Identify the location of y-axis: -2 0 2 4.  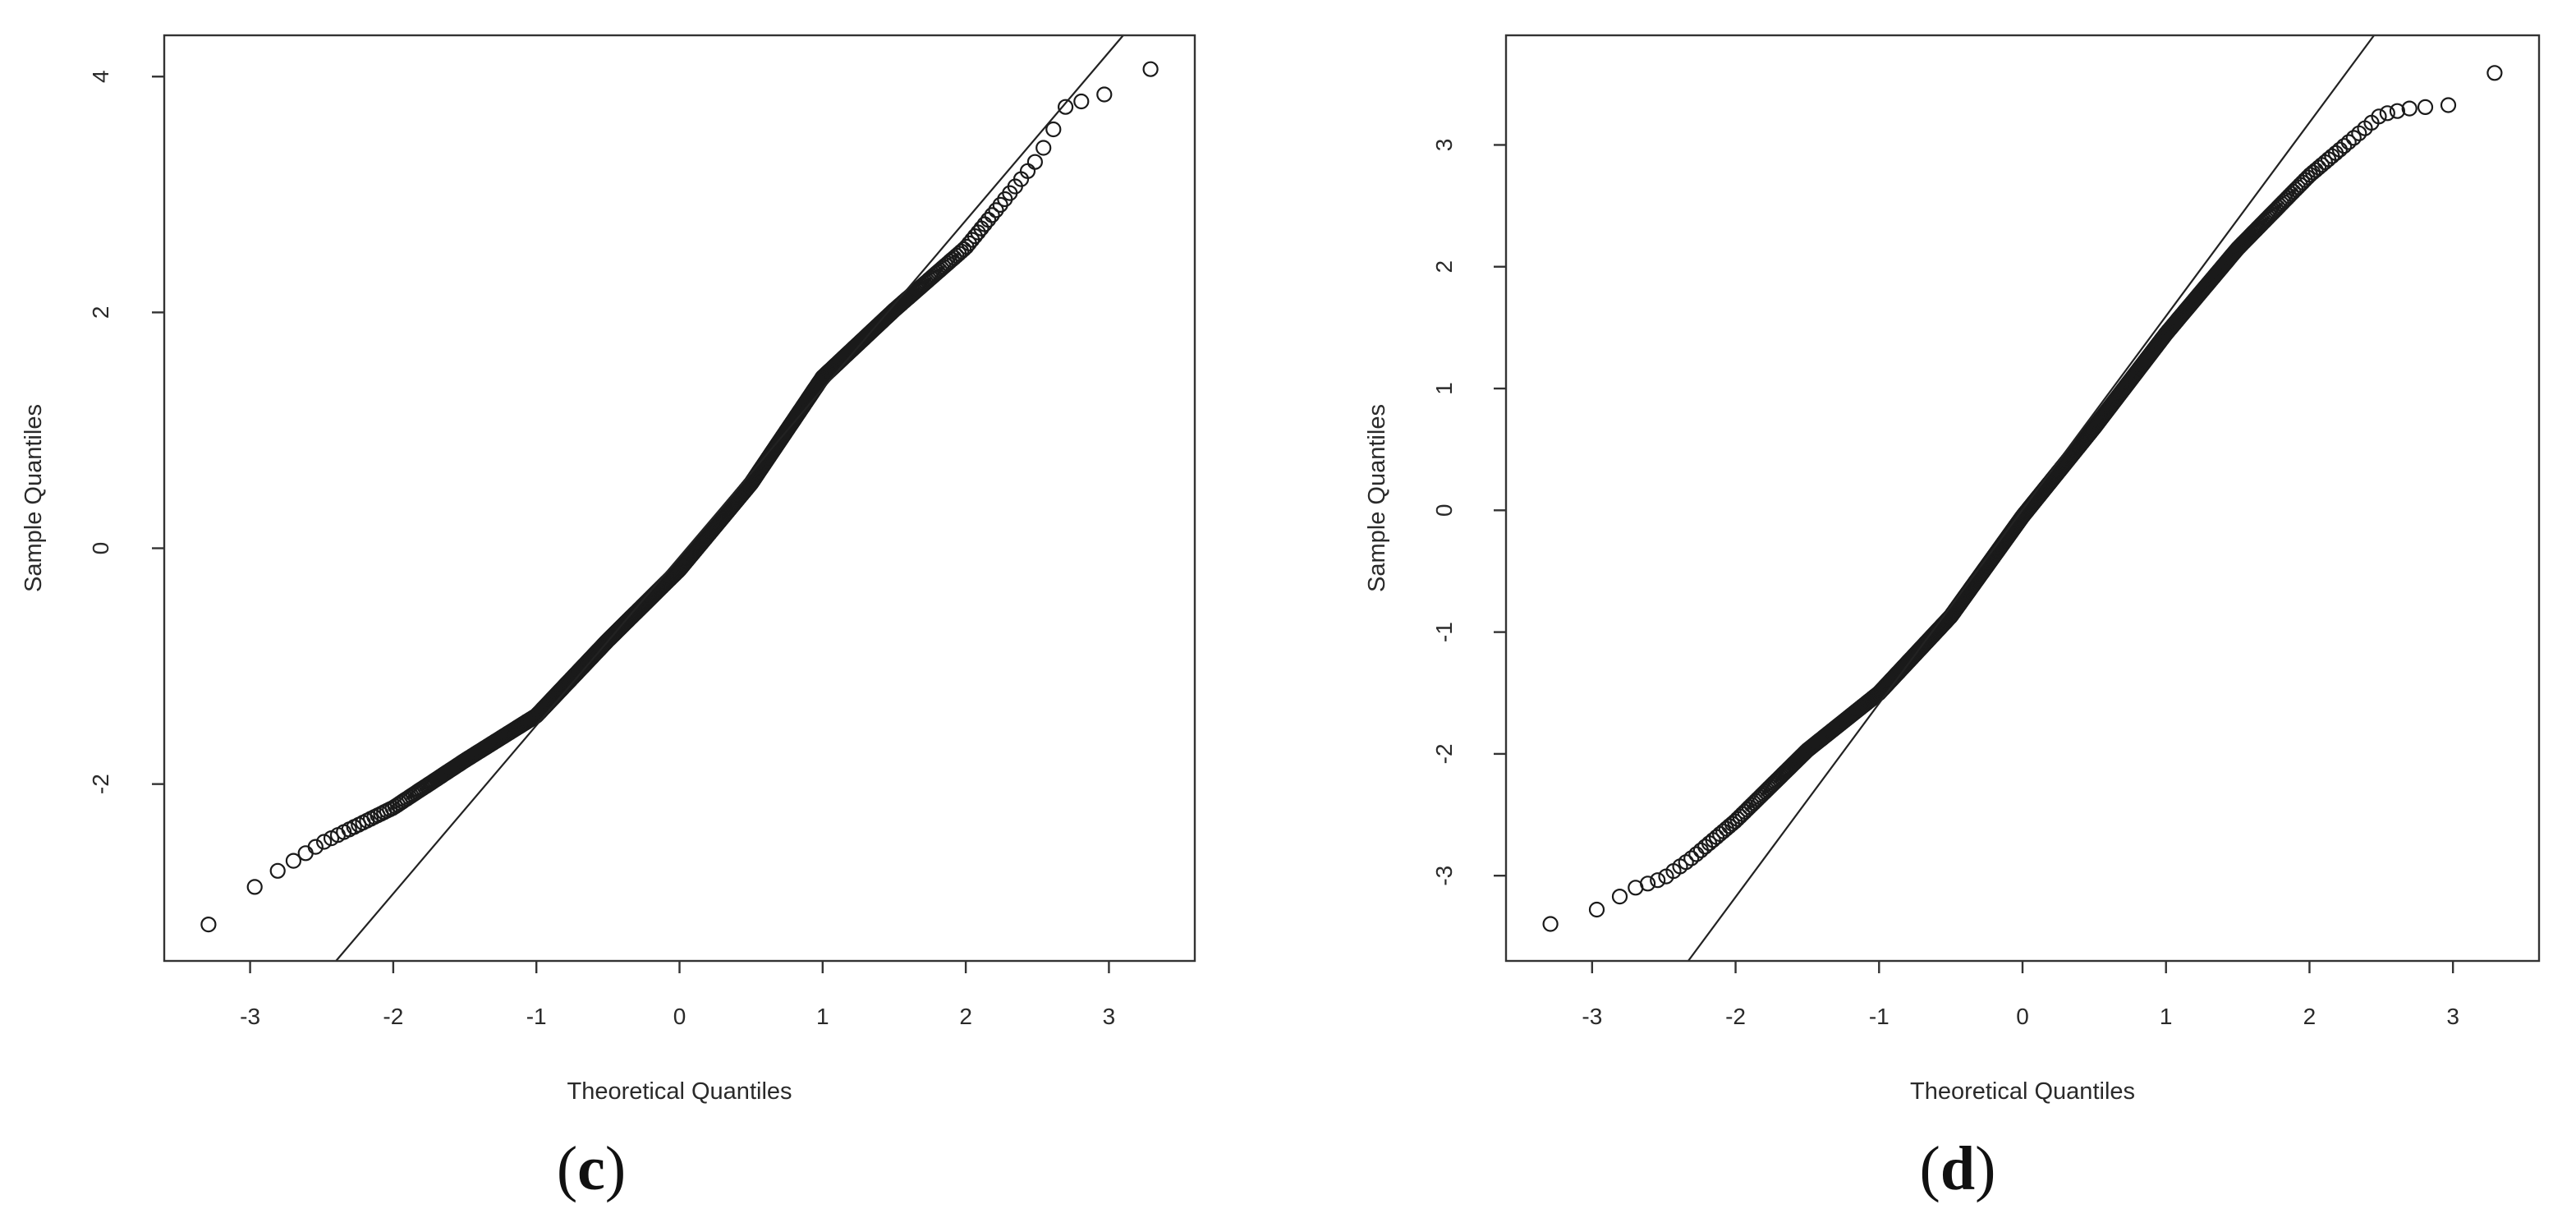
(126, 432).